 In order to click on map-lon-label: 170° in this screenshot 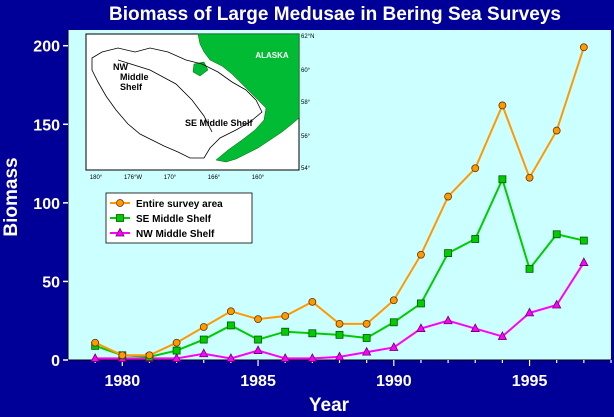, I will do `click(170, 178)`.